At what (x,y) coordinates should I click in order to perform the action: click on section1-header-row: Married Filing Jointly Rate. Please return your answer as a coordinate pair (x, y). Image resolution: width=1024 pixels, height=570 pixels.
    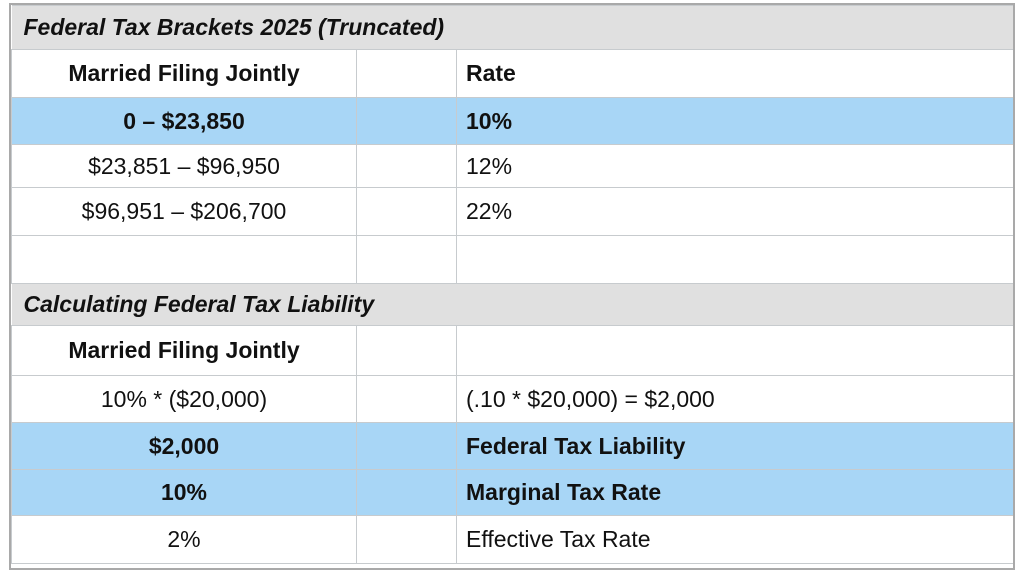
    Looking at the image, I should click on (512, 73).